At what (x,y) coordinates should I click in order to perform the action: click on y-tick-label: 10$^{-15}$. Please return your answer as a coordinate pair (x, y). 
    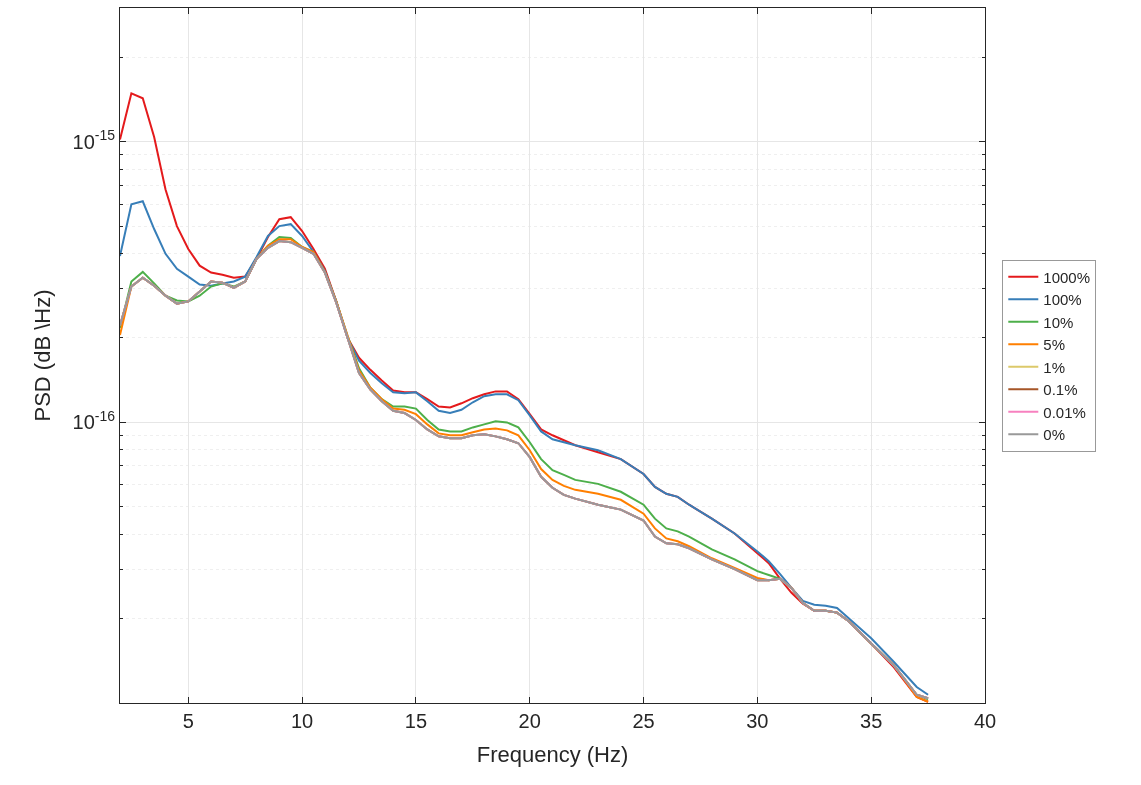
    Looking at the image, I should click on (94, 140).